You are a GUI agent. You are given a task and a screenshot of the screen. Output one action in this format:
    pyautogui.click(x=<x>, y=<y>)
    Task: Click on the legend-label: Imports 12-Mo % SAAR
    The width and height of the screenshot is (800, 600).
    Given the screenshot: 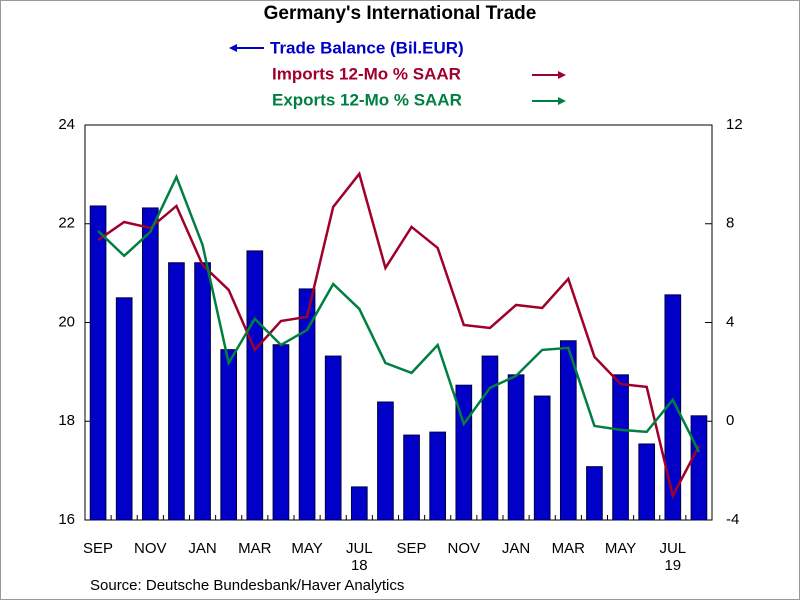 What is the action you would take?
    pyautogui.click(x=366, y=73)
    